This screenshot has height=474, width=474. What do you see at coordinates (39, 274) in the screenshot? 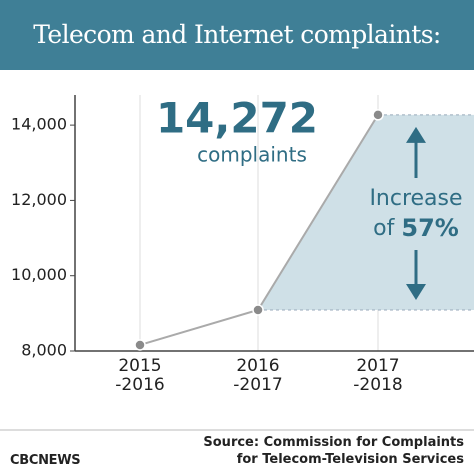
I see `y-tick-label: 10,000` at bounding box center [39, 274].